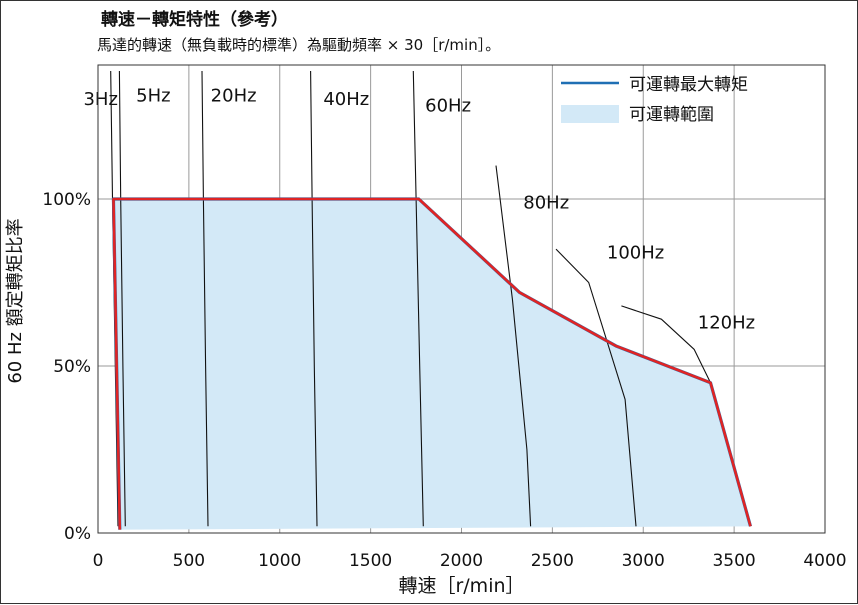  I want to click on frequency-curve-120hz, so click(666, 344).